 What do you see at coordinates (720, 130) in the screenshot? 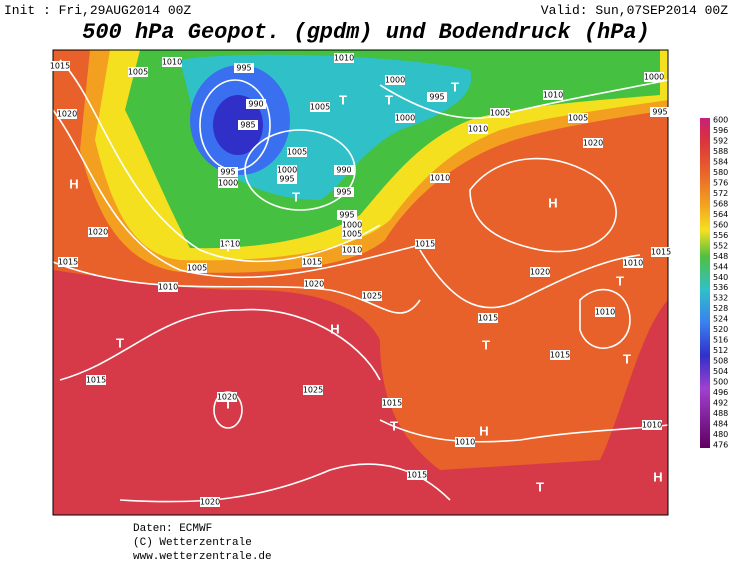
I see `colorbar-label: 596` at bounding box center [720, 130].